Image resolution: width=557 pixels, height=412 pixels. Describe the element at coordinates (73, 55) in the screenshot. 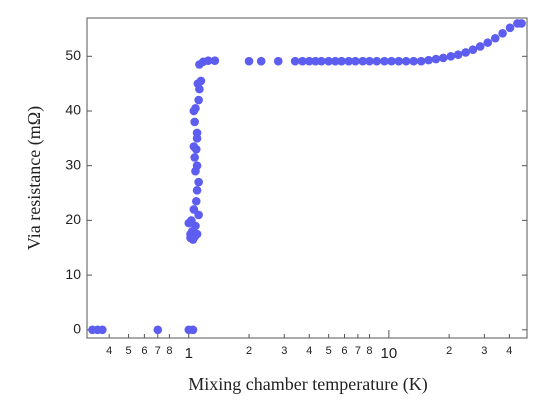

I see `y-tick-label: 50` at that location.